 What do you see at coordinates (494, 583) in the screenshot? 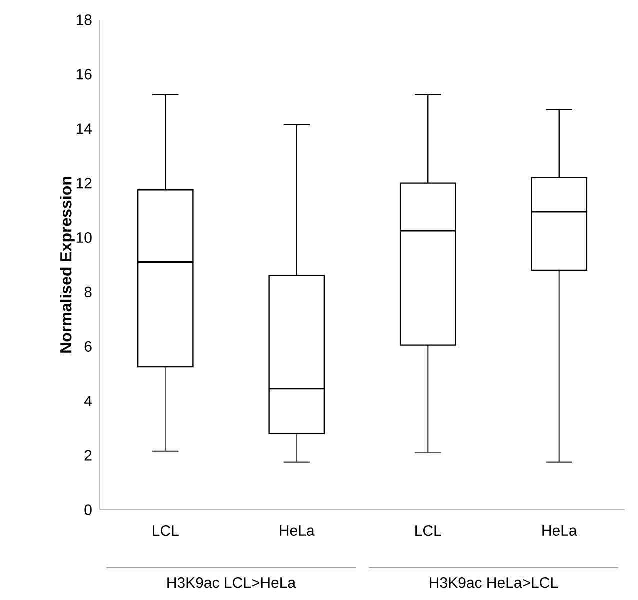
I see `text: H3K9ac HeLa>LCL` at bounding box center [494, 583].